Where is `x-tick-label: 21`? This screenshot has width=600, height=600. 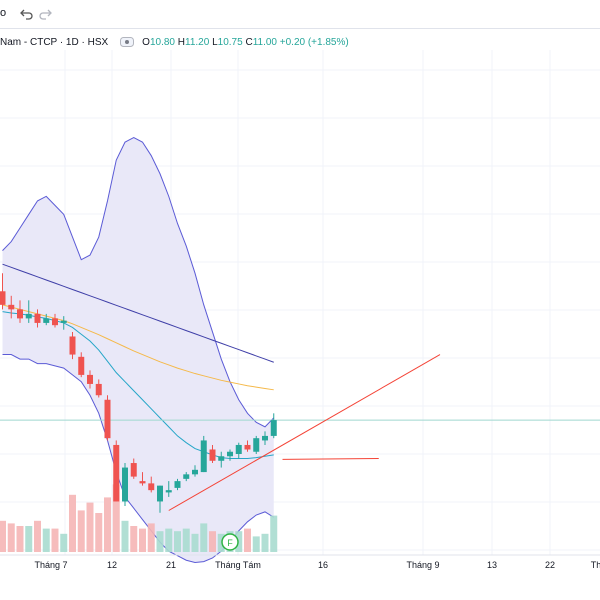 x-tick-label: 21 is located at coordinates (171, 565).